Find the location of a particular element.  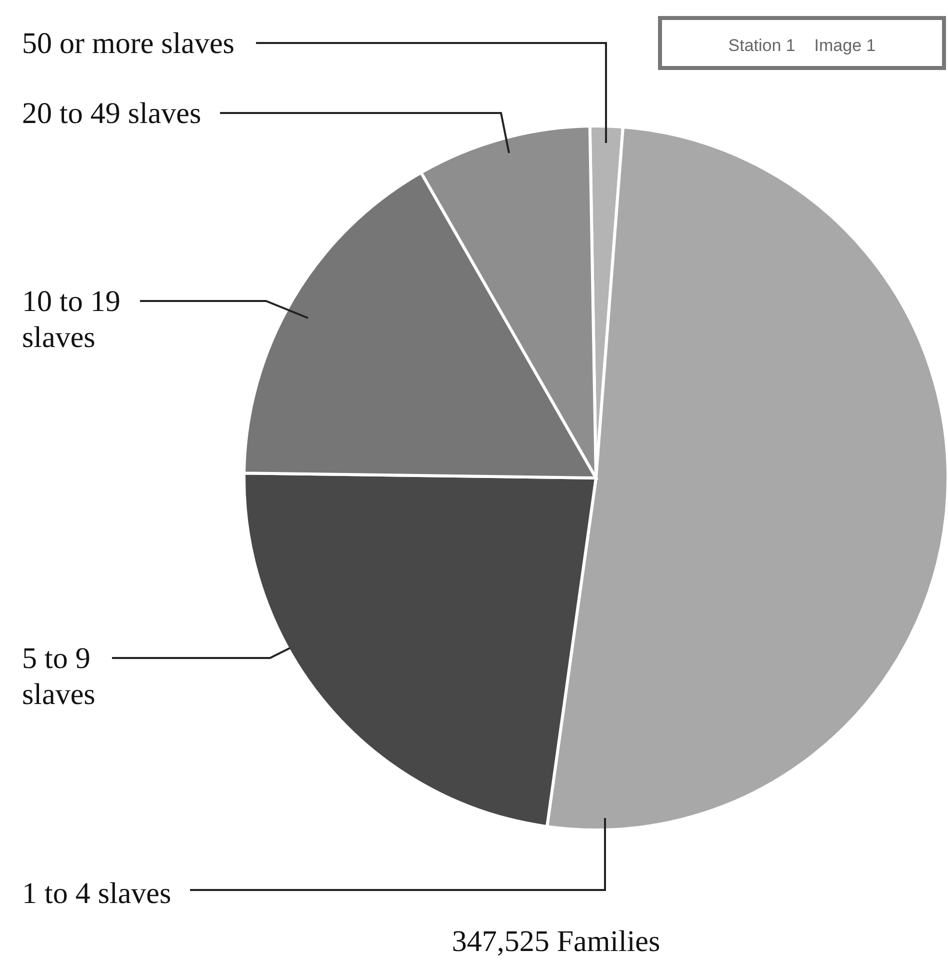

text: 347,525 Families is located at coordinates (556, 941).